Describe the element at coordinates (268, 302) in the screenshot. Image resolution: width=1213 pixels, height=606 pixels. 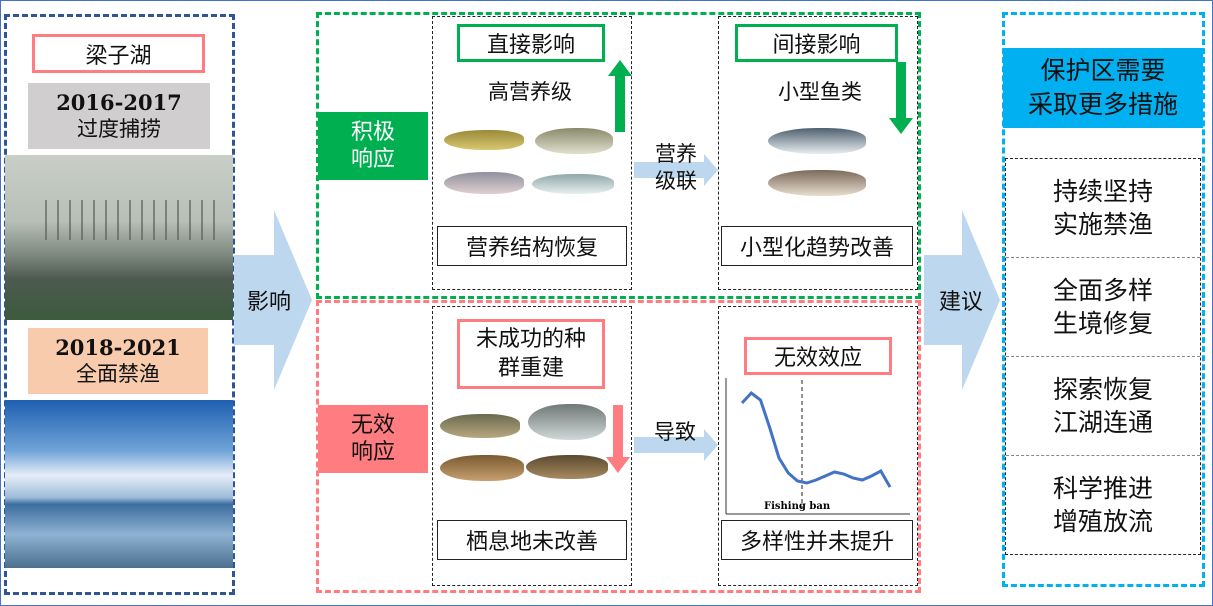
I see `impact-label: 影响` at that location.